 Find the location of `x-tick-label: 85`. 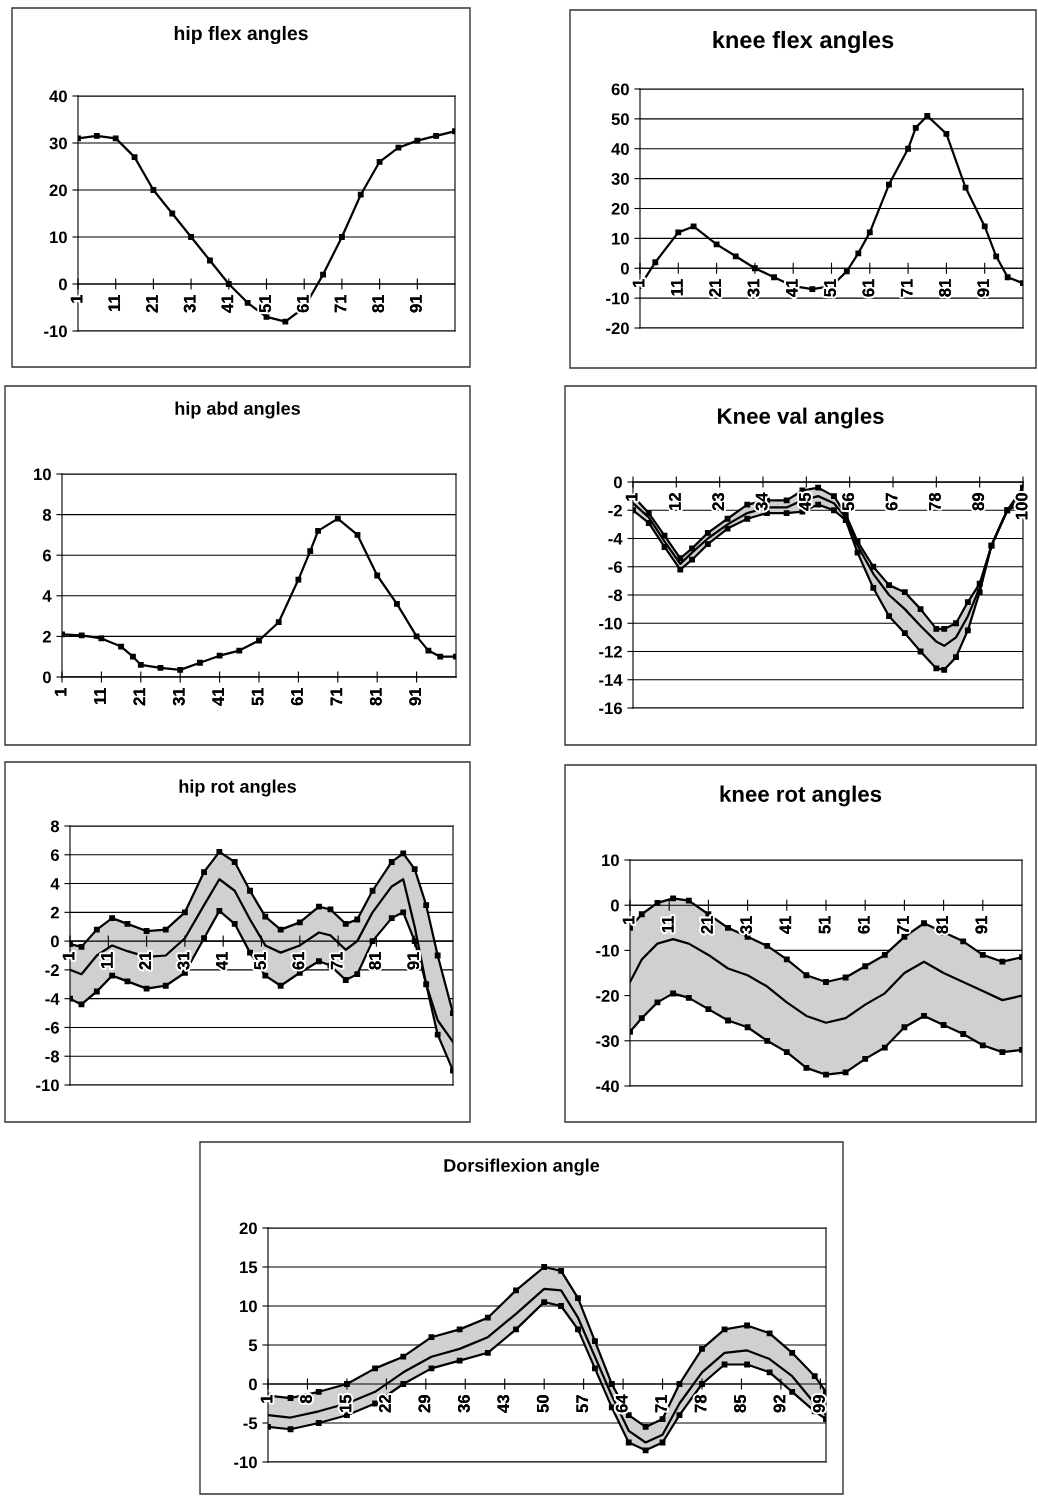

x-tick-label: 85 is located at coordinates (740, 1403).